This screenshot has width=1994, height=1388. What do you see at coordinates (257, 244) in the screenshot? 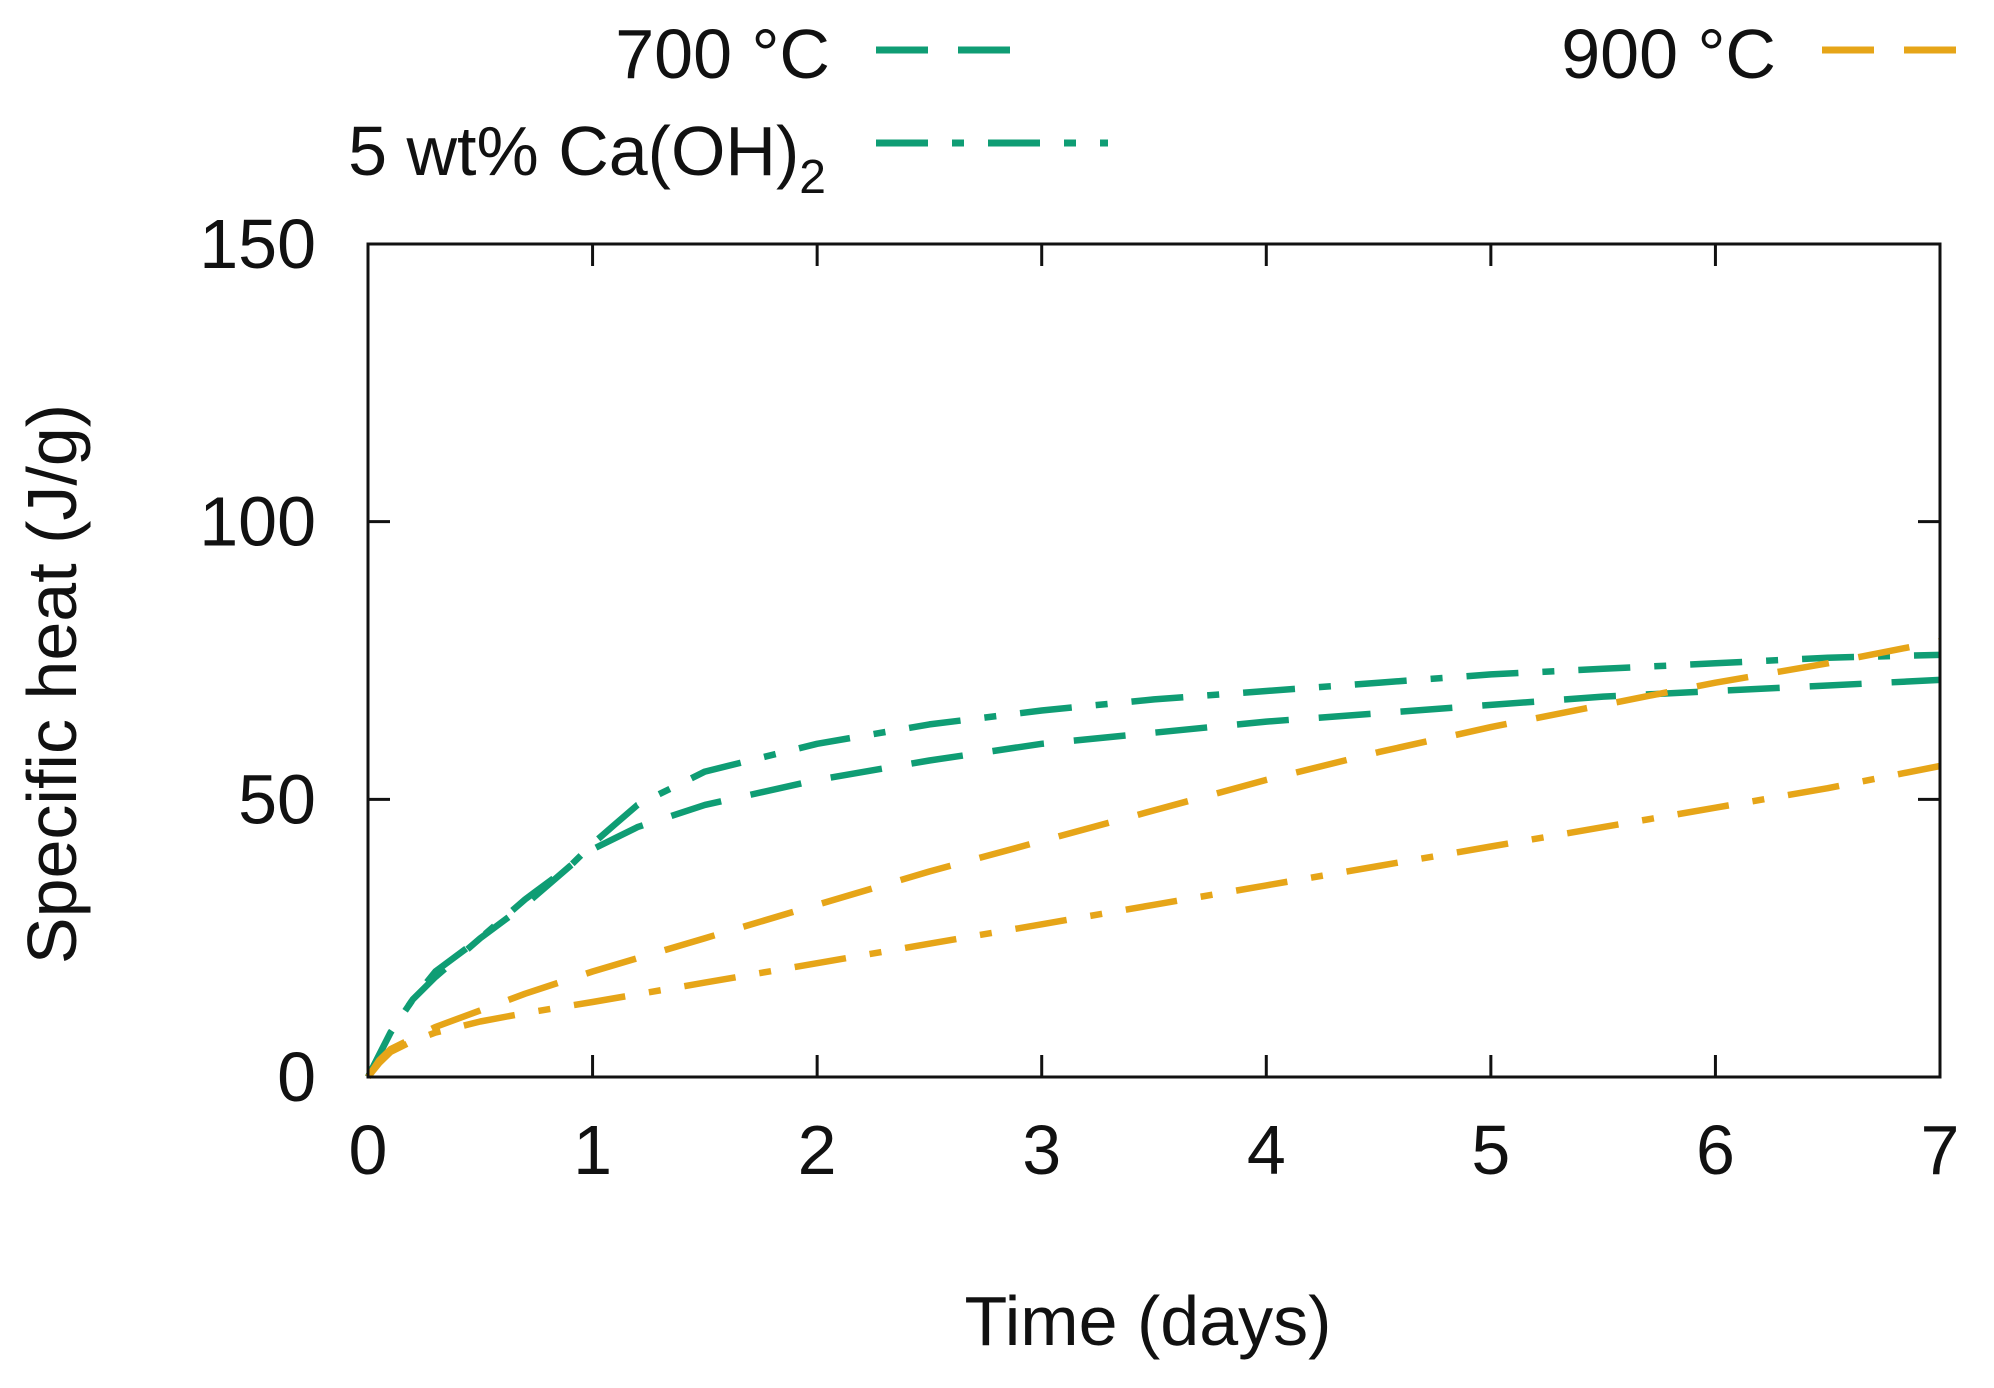
I see `y-tick-label-150: 150` at bounding box center [257, 244].